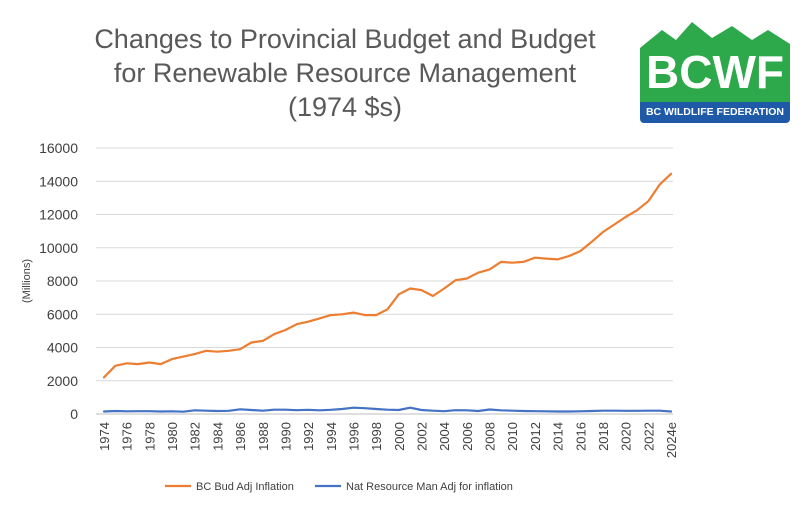 The image size is (808, 516). Describe the element at coordinates (263, 436) in the screenshot. I see `x-tick-label: 1988` at that location.